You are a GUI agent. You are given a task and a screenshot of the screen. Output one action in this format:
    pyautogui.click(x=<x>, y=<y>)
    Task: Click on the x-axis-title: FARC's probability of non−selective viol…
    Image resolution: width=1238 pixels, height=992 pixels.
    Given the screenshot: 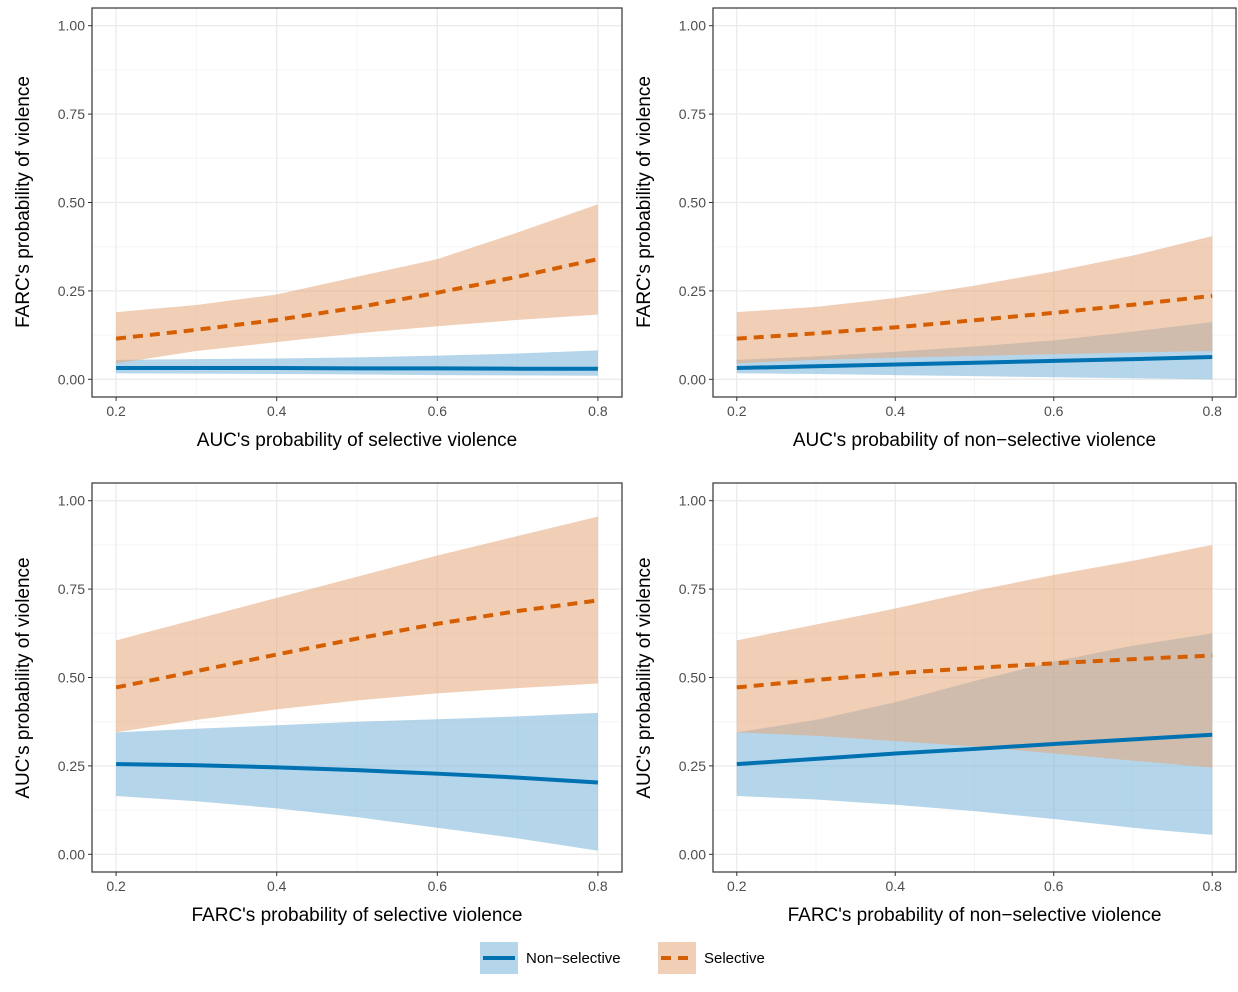 What is the action you would take?
    pyautogui.click(x=975, y=915)
    